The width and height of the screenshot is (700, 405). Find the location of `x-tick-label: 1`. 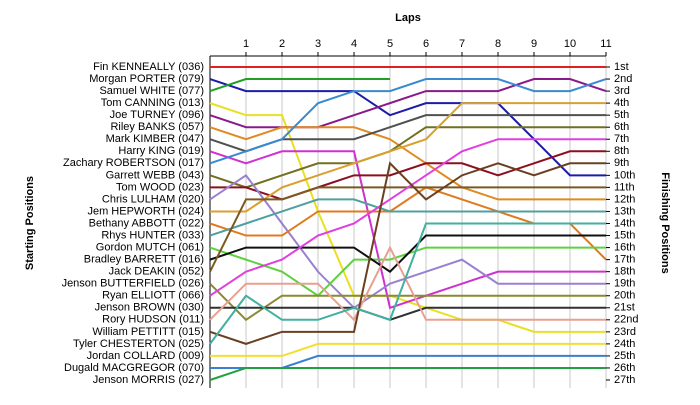

x-tick-label: 1 is located at coordinates (246, 44).